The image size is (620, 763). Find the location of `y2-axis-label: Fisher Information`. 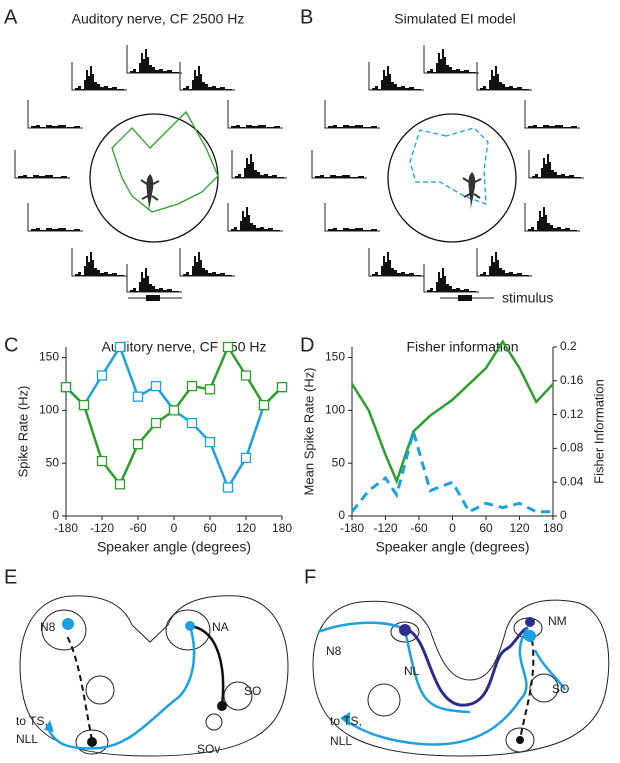

y2-axis-label: Fisher Information is located at coordinates (598, 431).